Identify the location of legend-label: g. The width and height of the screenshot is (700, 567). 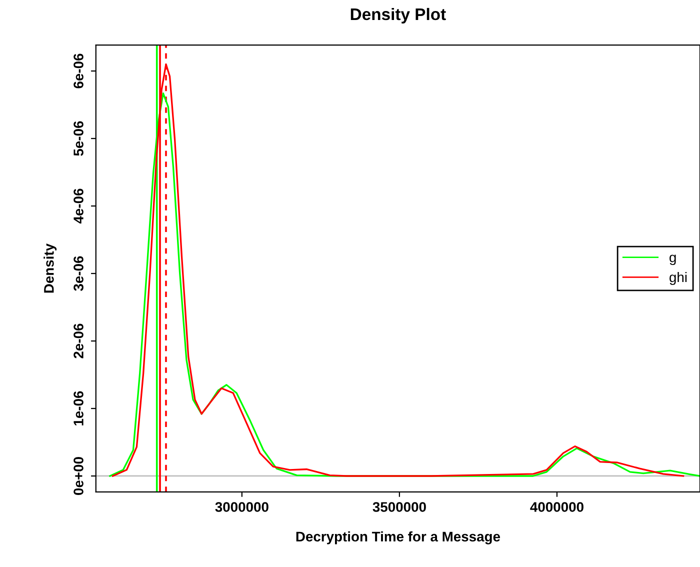
(673, 260).